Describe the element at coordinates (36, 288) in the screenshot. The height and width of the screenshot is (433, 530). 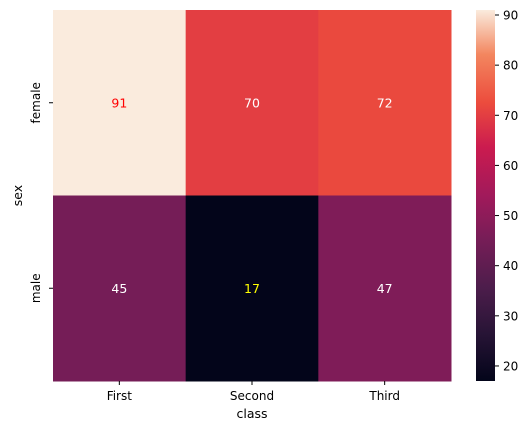
I see `y-tick-label: male` at that location.